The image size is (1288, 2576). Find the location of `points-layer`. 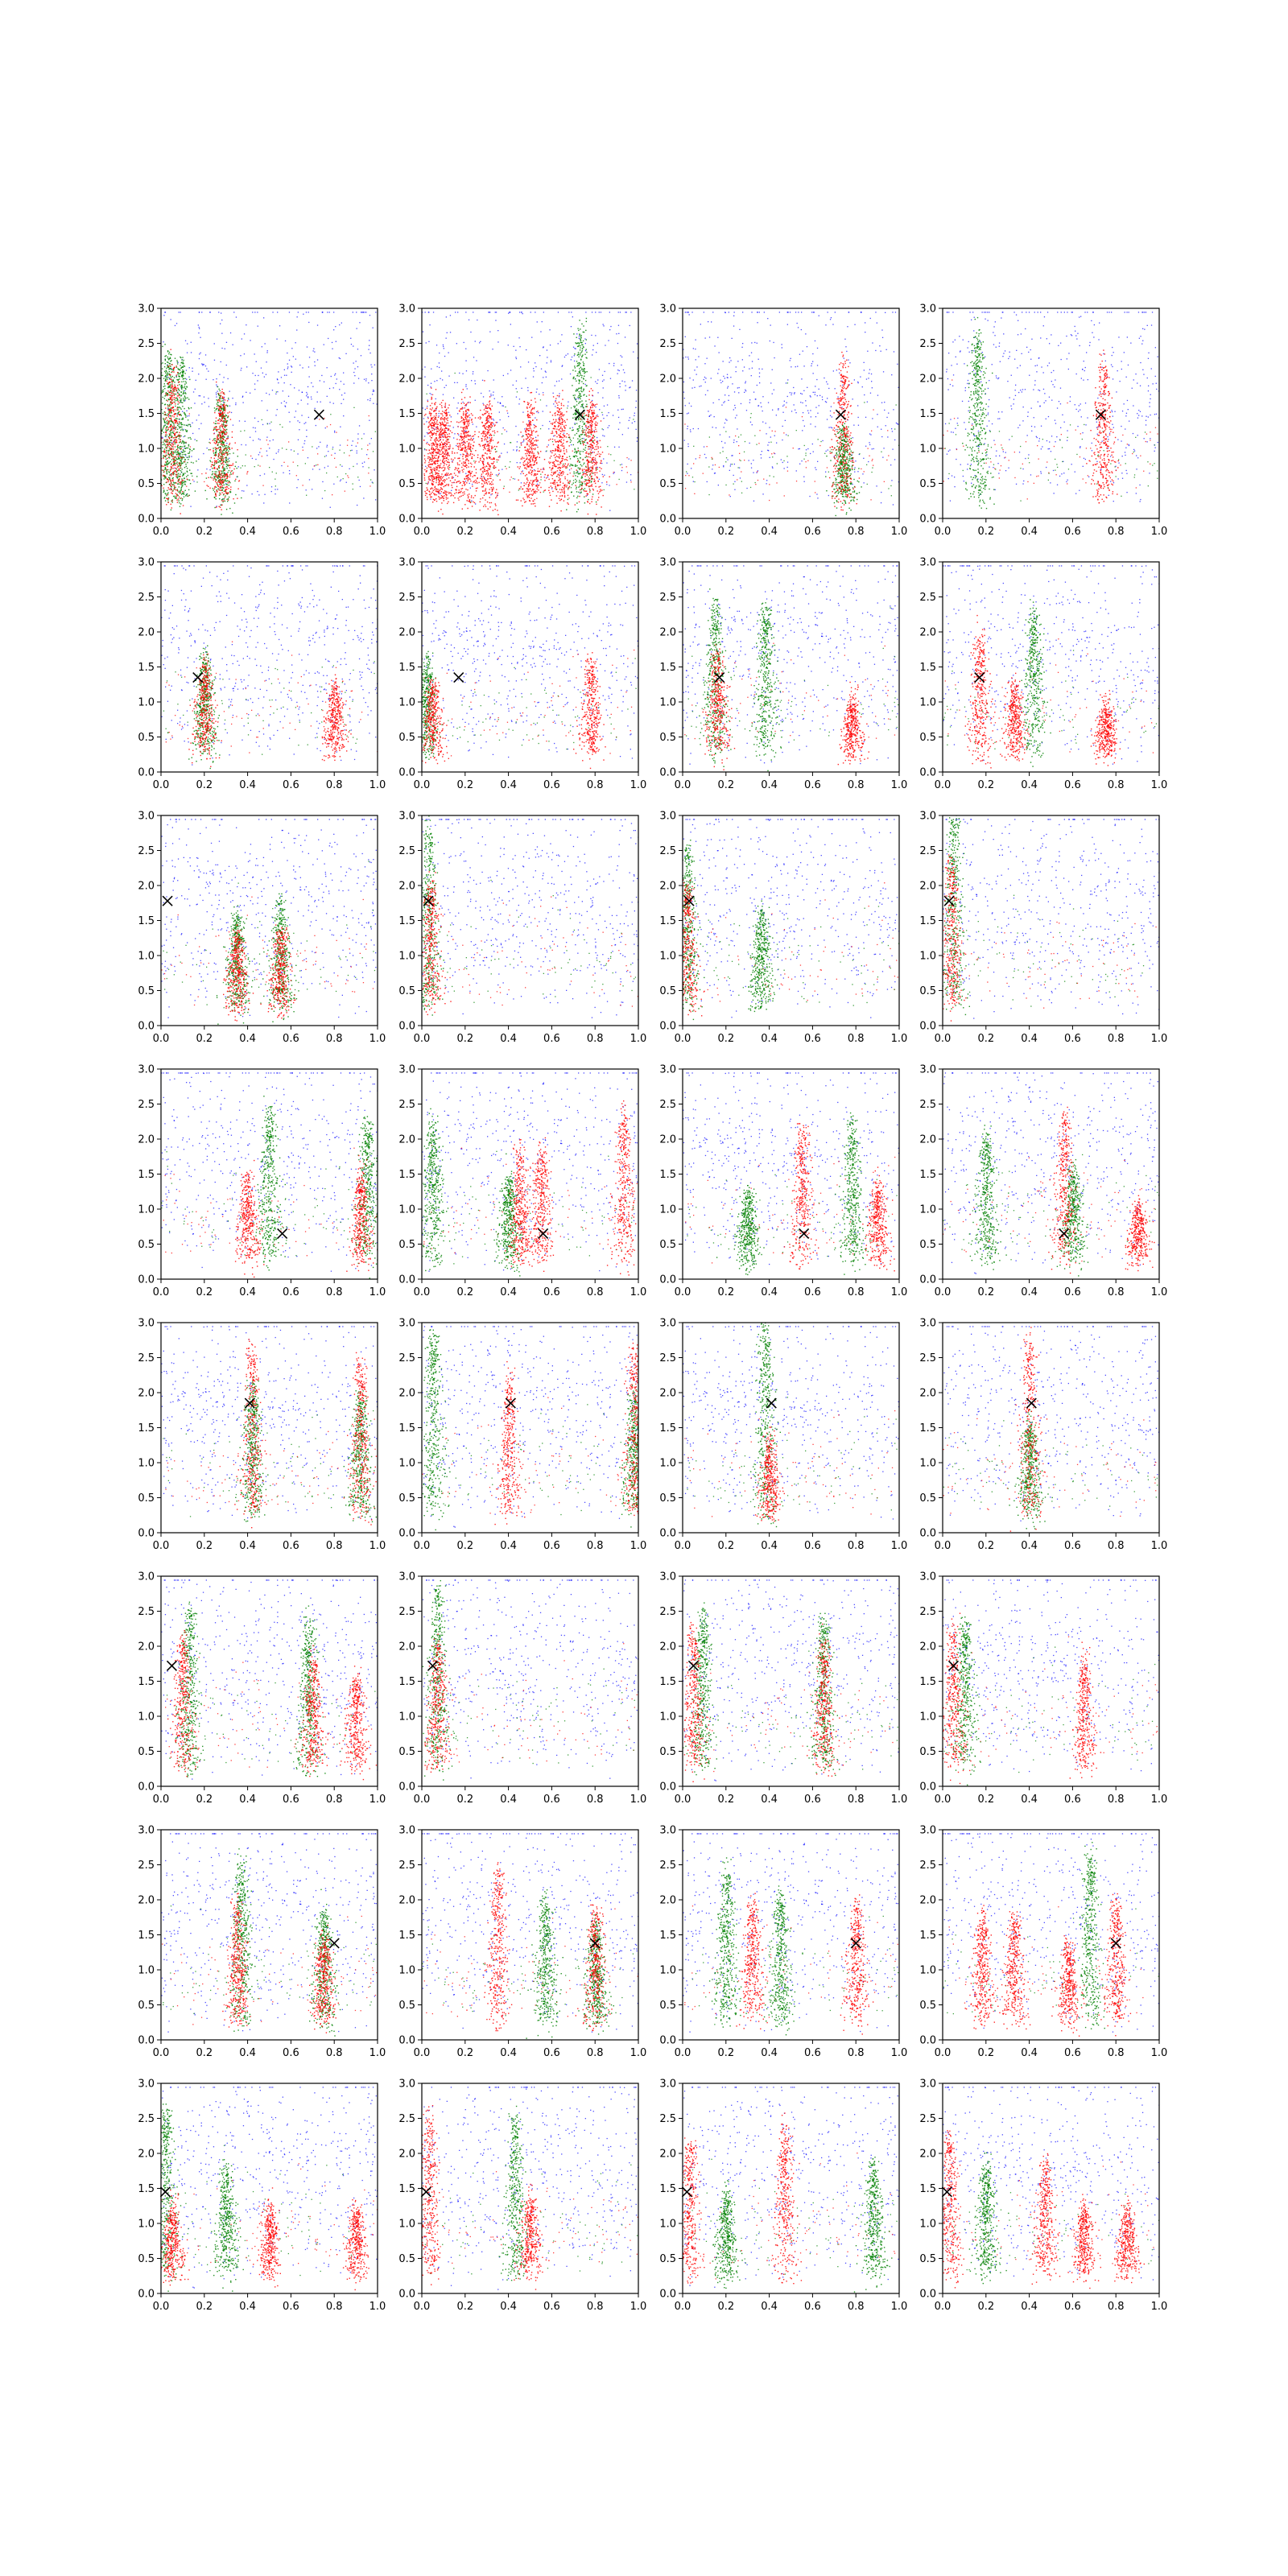

points-layer is located at coordinates (527, 413).